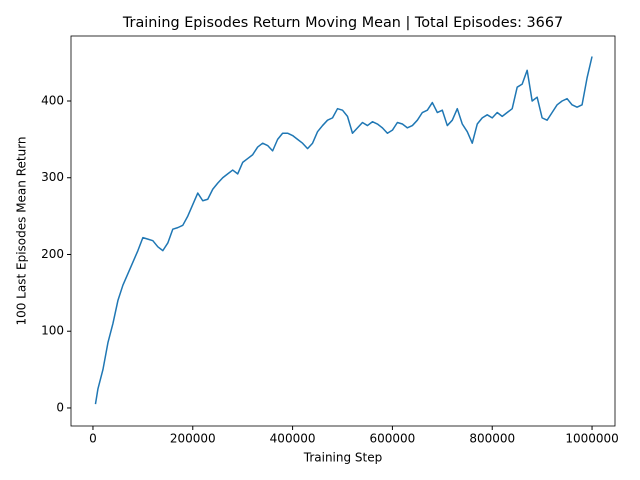  I want to click on x-tick-label: 600000, so click(393, 439).